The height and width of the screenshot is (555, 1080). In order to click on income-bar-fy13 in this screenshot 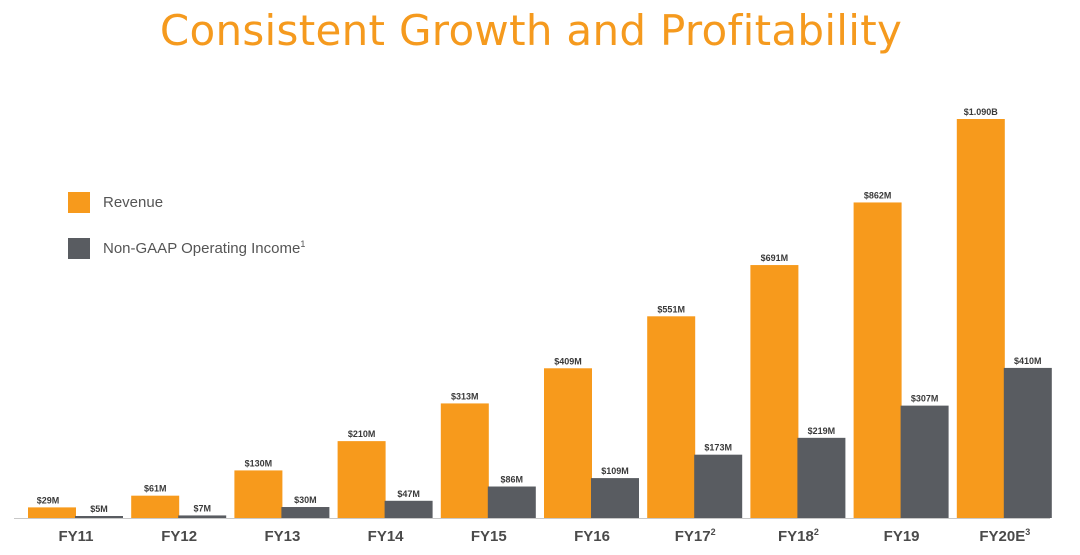, I will do `click(305, 512)`.